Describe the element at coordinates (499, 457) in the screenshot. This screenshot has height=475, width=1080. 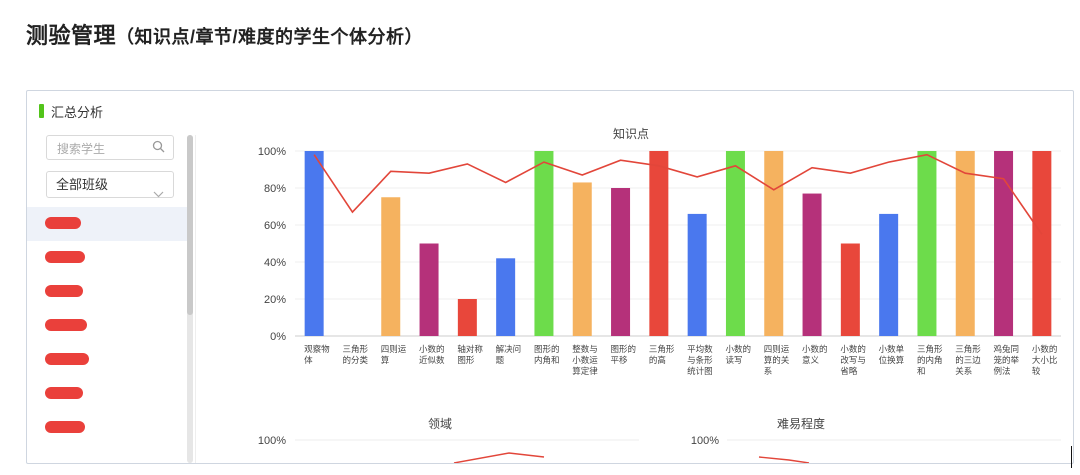
I see `domain-line-partial` at that location.